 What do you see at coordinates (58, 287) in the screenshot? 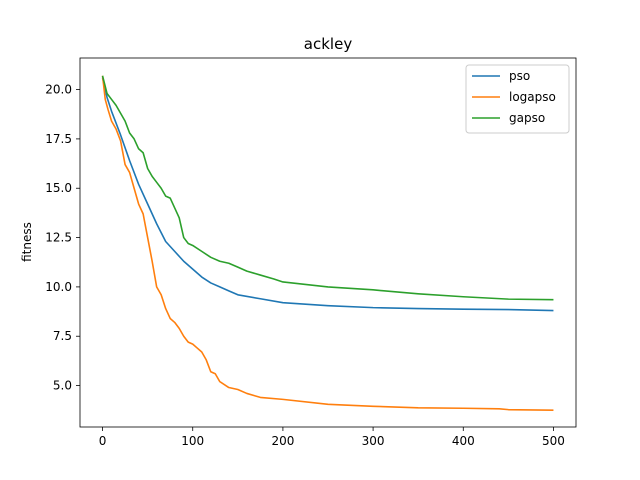
I see `y-tick-label: 10.0` at bounding box center [58, 287].